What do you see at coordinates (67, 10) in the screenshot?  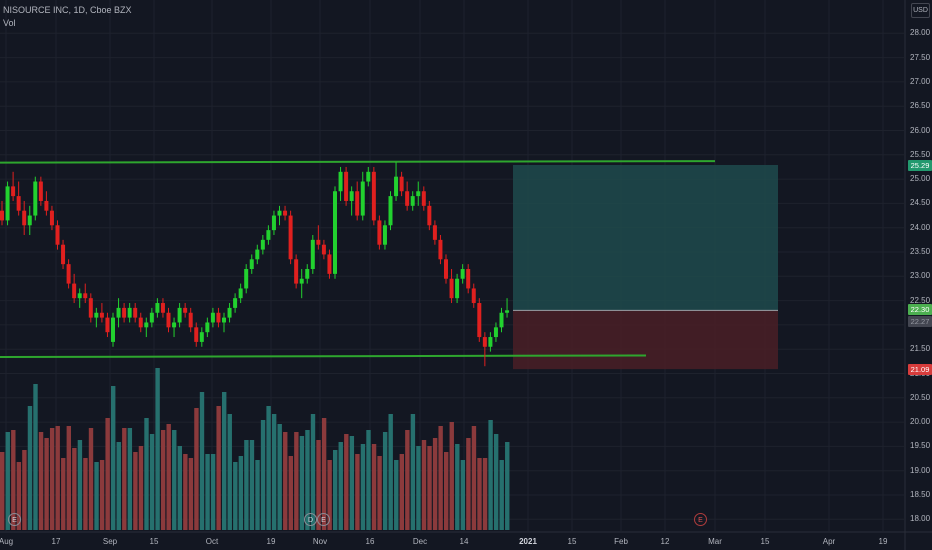 I see `symbol-title: NISOURCE INC, 1D, Cboe BZX` at bounding box center [67, 10].